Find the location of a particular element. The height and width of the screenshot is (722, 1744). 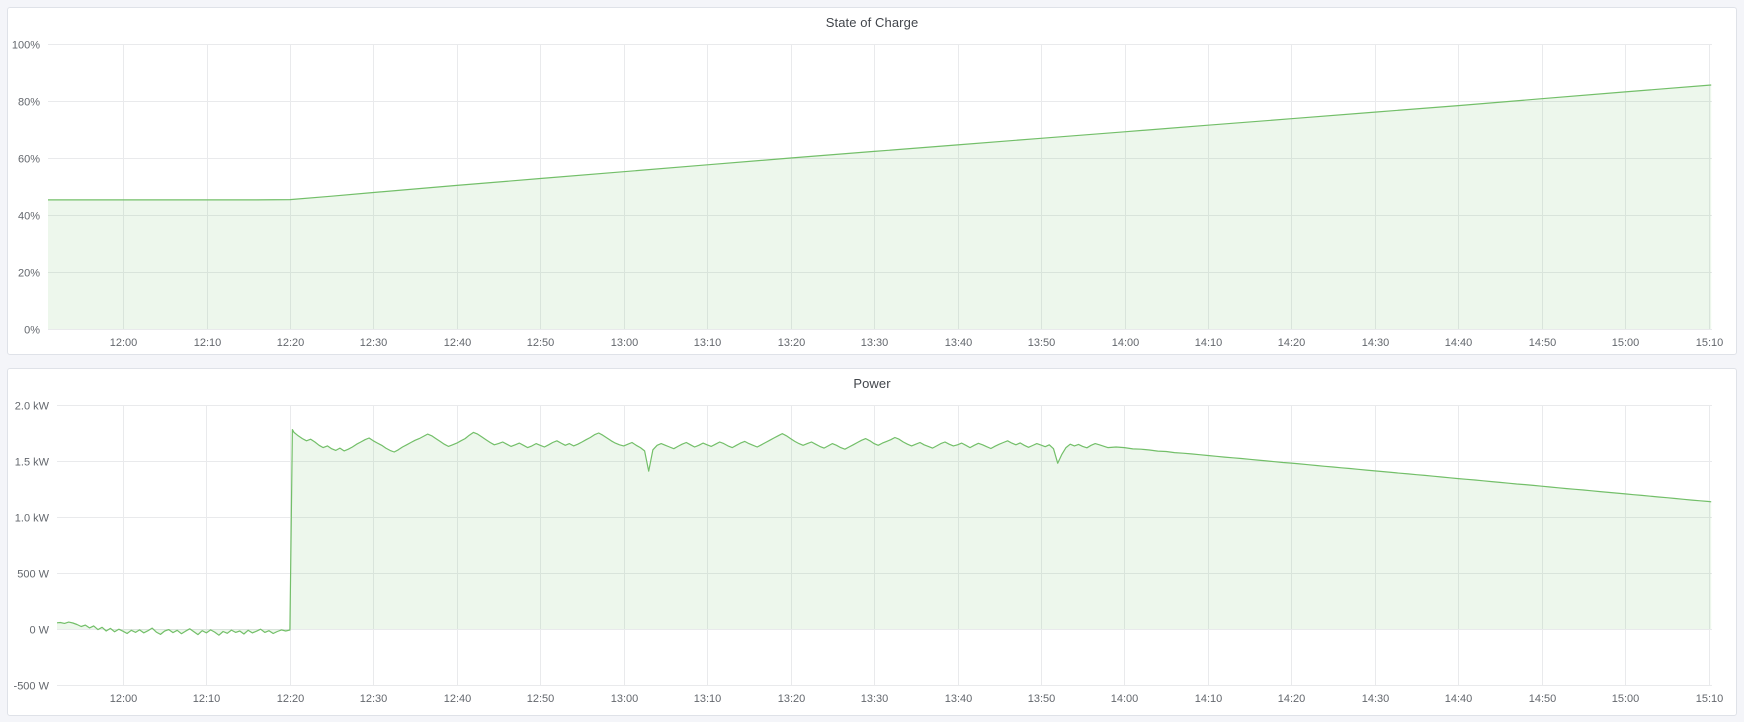

panel-header-power: Power is located at coordinates (872, 383).